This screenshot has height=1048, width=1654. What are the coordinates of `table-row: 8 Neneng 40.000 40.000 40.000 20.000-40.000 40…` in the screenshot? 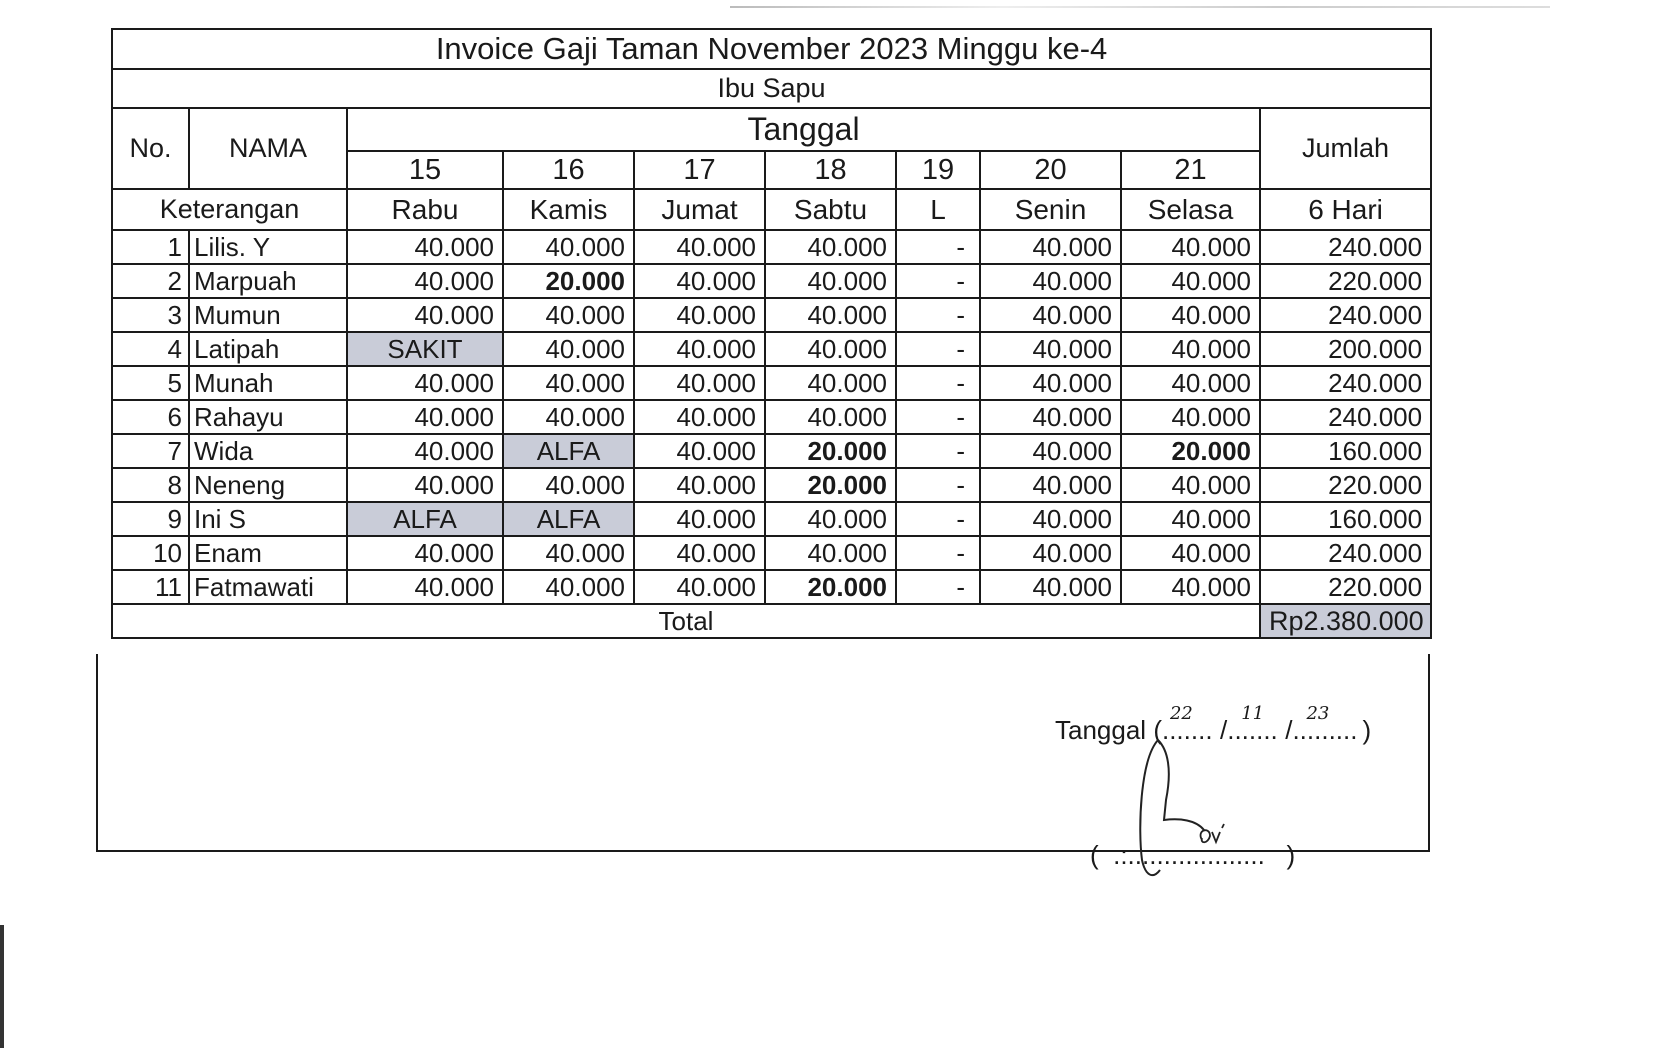 It's located at (772, 485).